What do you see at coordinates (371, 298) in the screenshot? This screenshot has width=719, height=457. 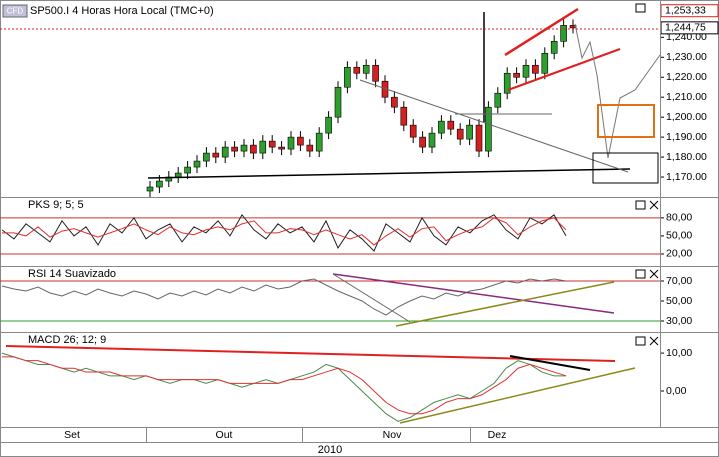 I see `rsi-line` at bounding box center [371, 298].